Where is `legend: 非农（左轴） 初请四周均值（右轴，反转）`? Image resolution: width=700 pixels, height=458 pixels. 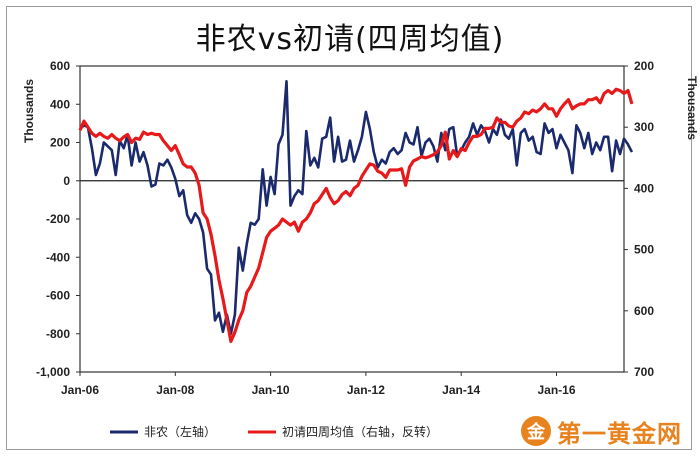
legend: 非农（左轴） 初请四周均值（右轴，反转） is located at coordinates (274, 431).